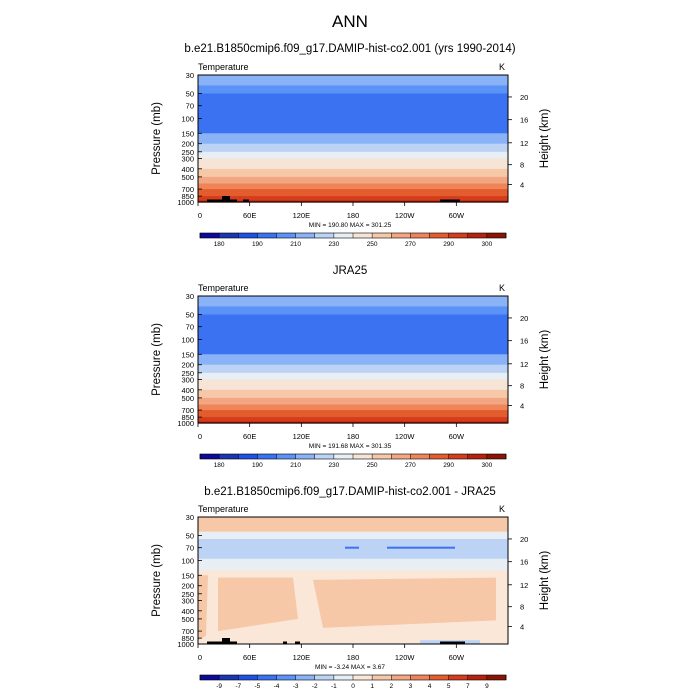 This screenshot has width=700, height=700. Describe the element at coordinates (223, 67) in the screenshot. I see `variable-label: Temperature` at that location.